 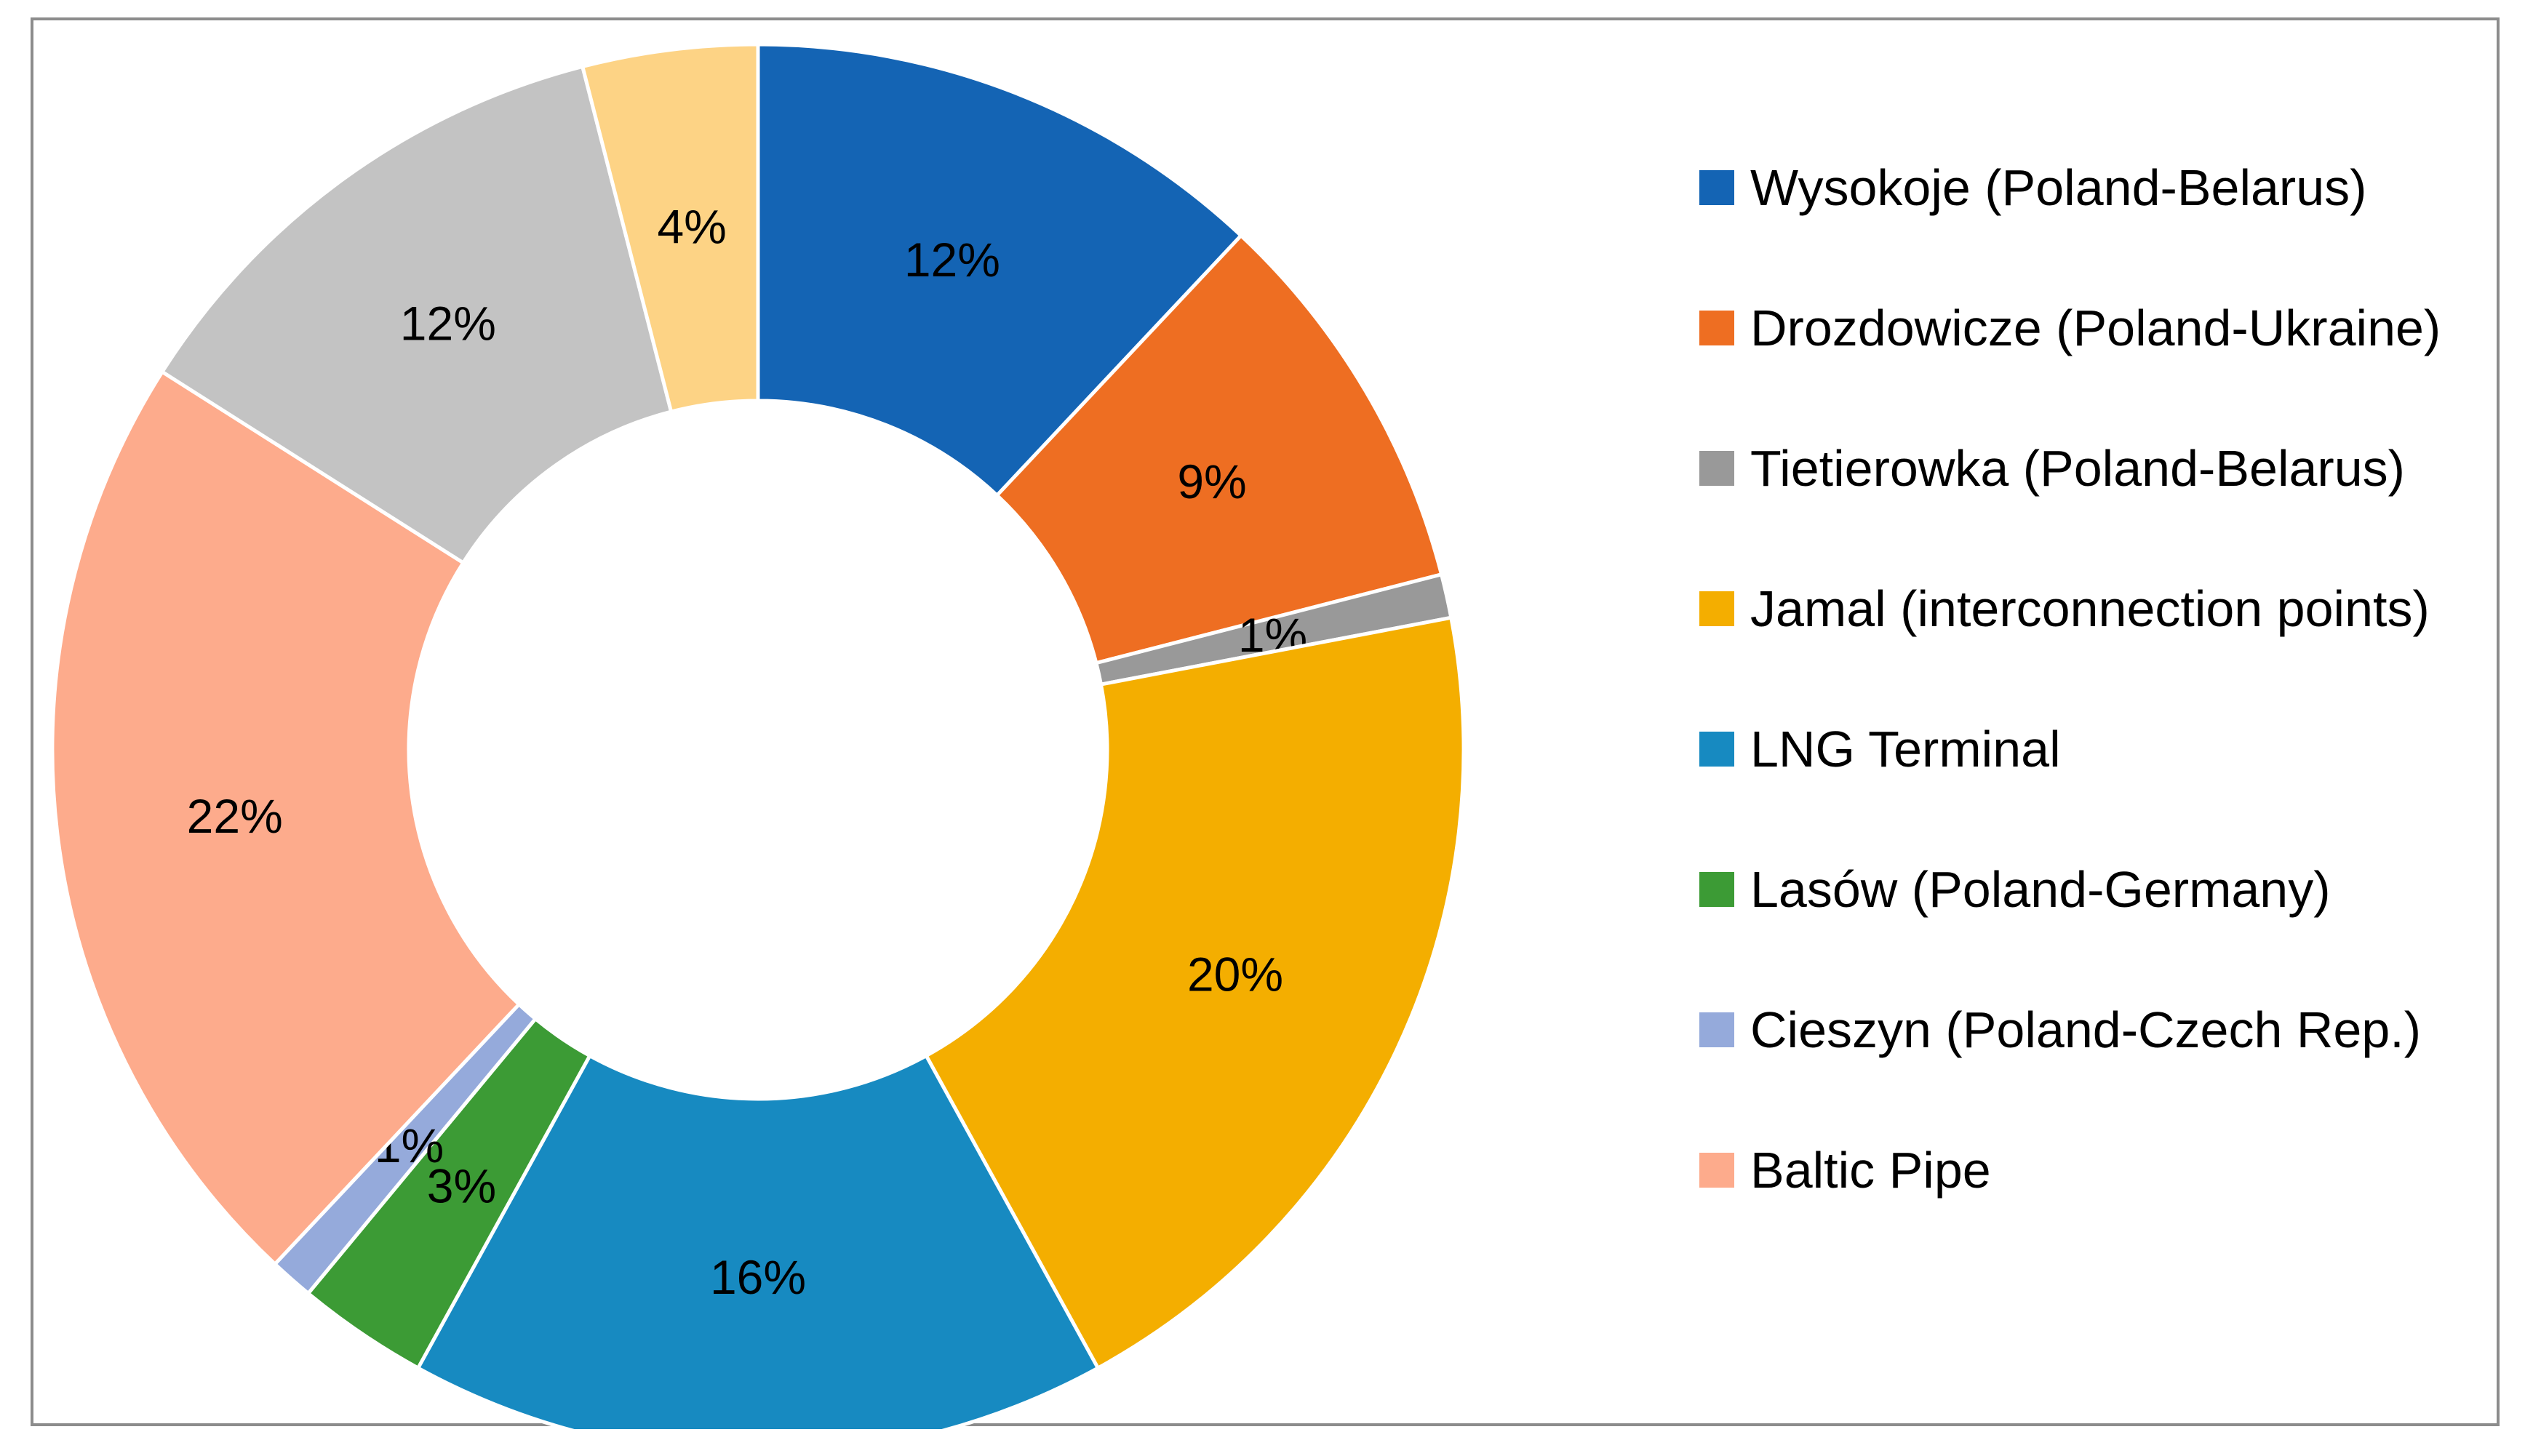 I want to click on slice-data-label-1: 9%, so click(x=1211, y=481).